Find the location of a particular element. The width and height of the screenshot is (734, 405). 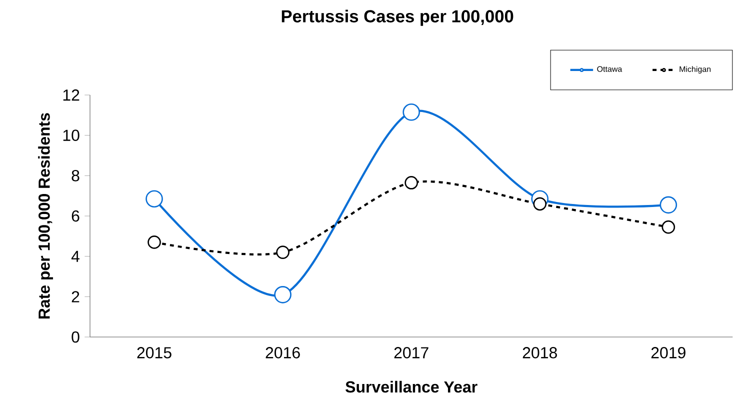

y-tick-label: 12 is located at coordinates (71, 95).